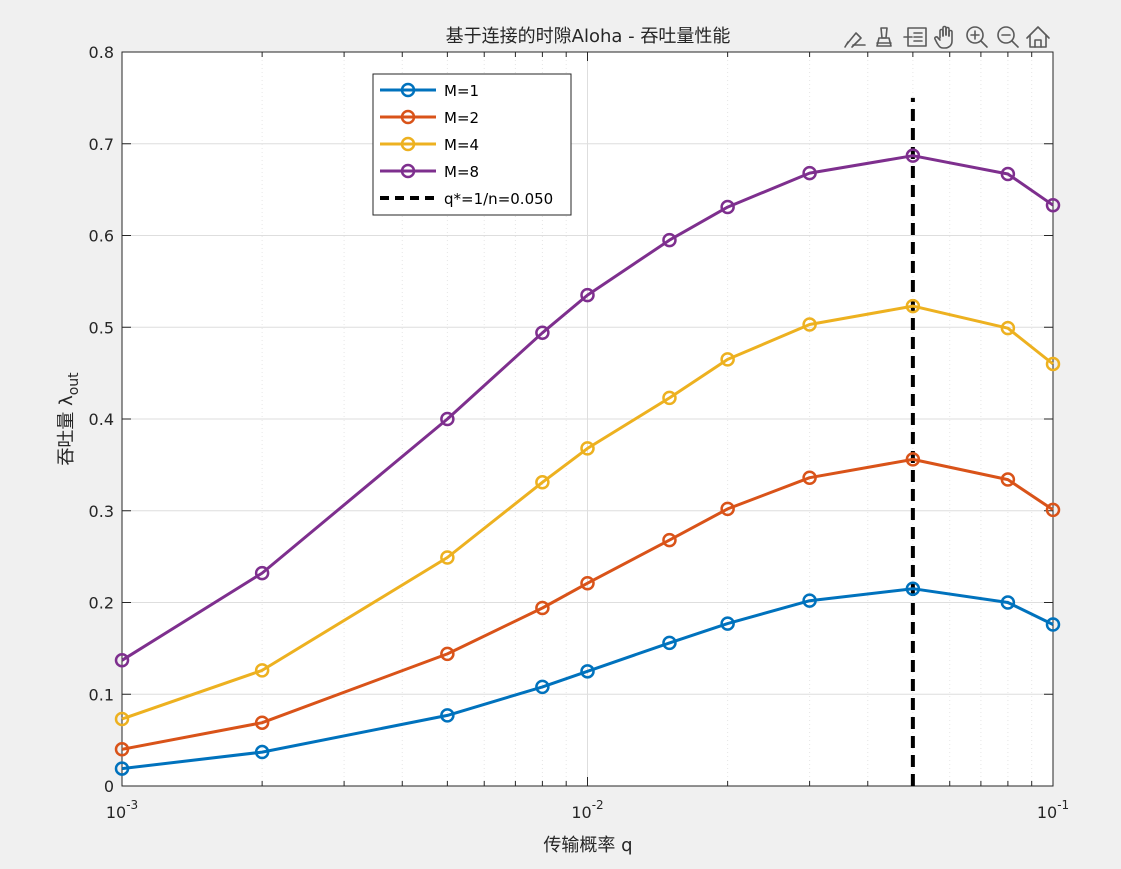  What do you see at coordinates (598, 805) in the screenshot?
I see `x-tick-label-exponent: -2` at bounding box center [598, 805].